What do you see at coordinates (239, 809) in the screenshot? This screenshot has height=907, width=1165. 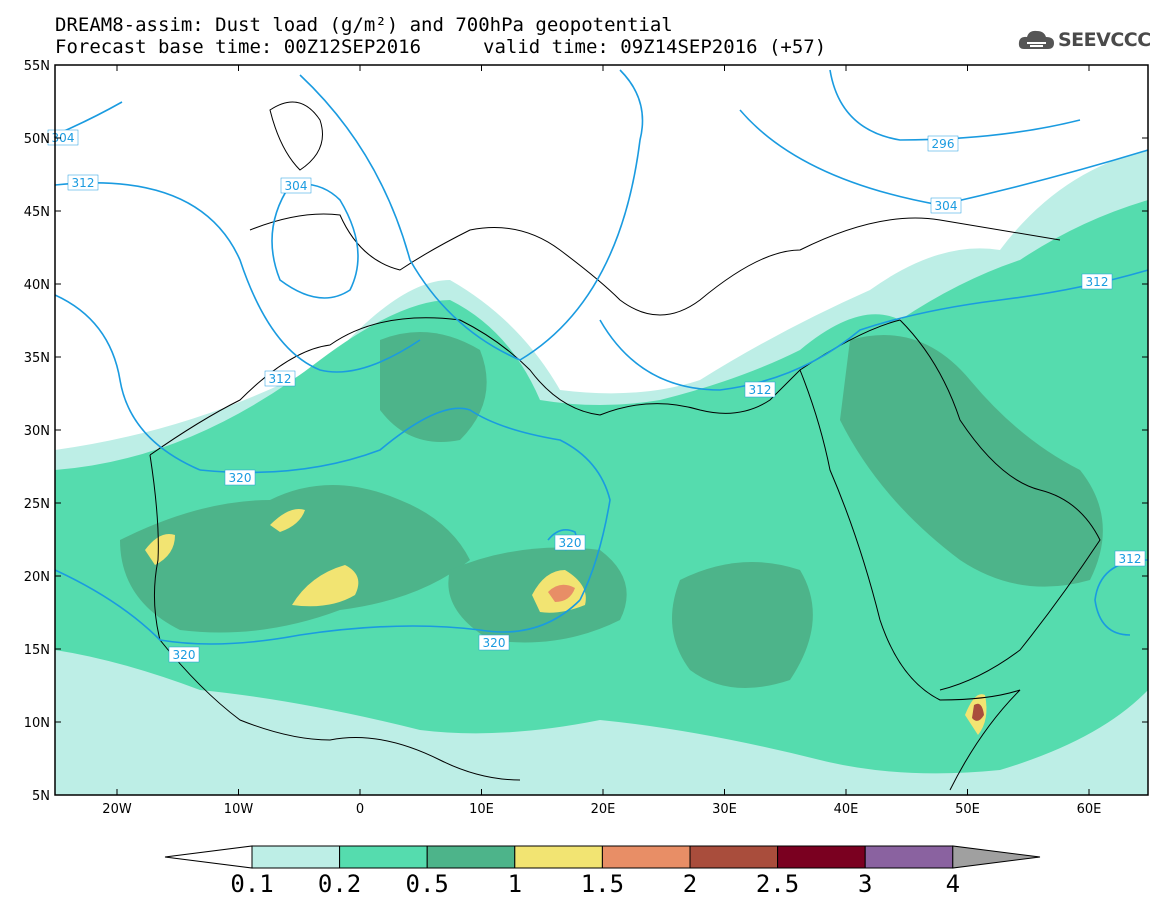 I see `lon-label: 10W` at bounding box center [239, 809].